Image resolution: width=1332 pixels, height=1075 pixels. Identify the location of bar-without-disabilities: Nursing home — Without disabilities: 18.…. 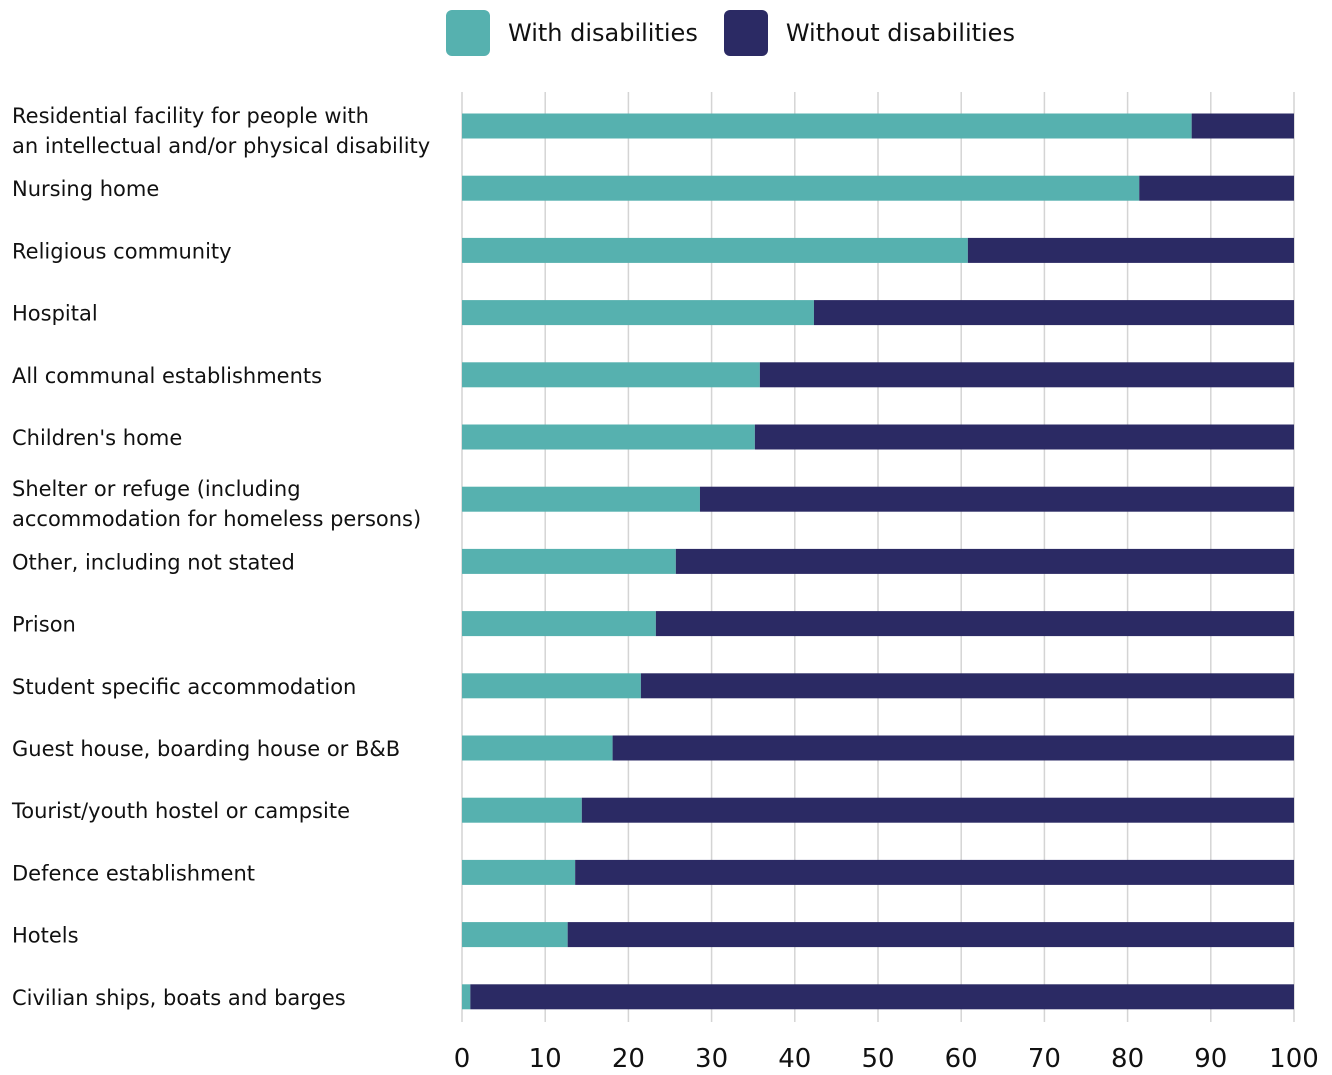
(1216, 188).